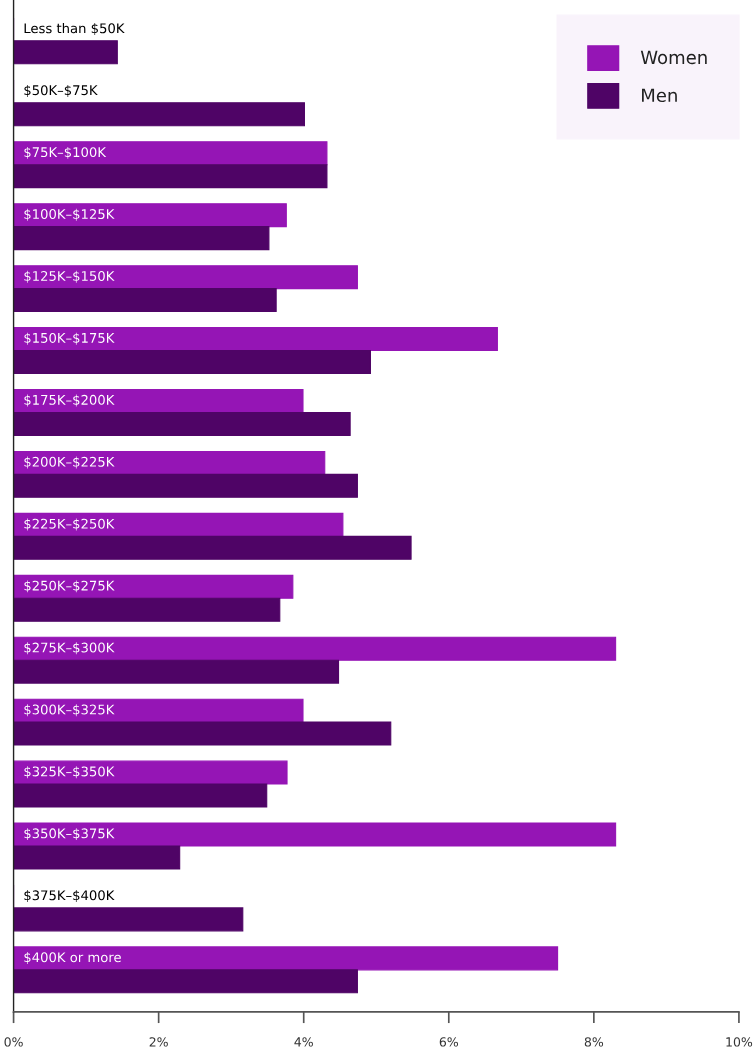 The image size is (754, 1048). What do you see at coordinates (158, 1042) in the screenshot?
I see `x-tick-label: 2%` at bounding box center [158, 1042].